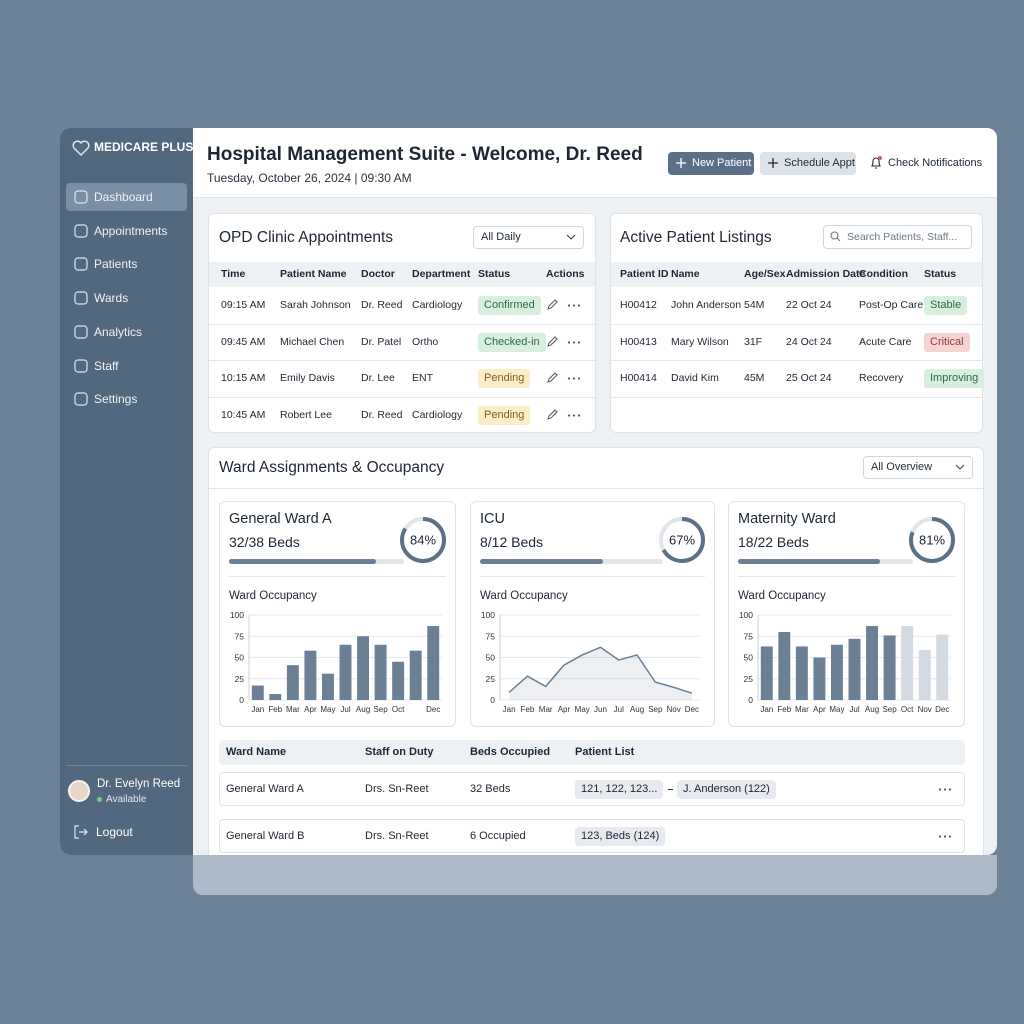 The width and height of the screenshot is (1024, 1024). I want to click on plus-icon, so click(773, 163).